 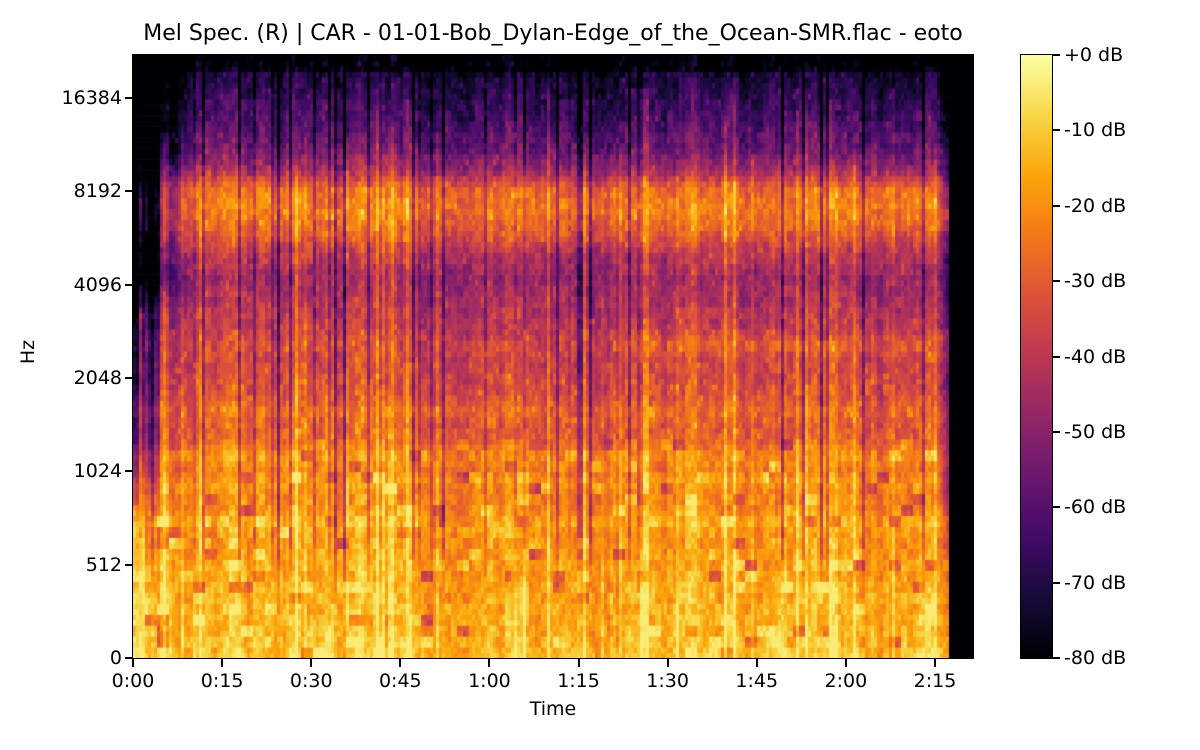 I want to click on y-tick-label: 1024, so click(x=97, y=471).